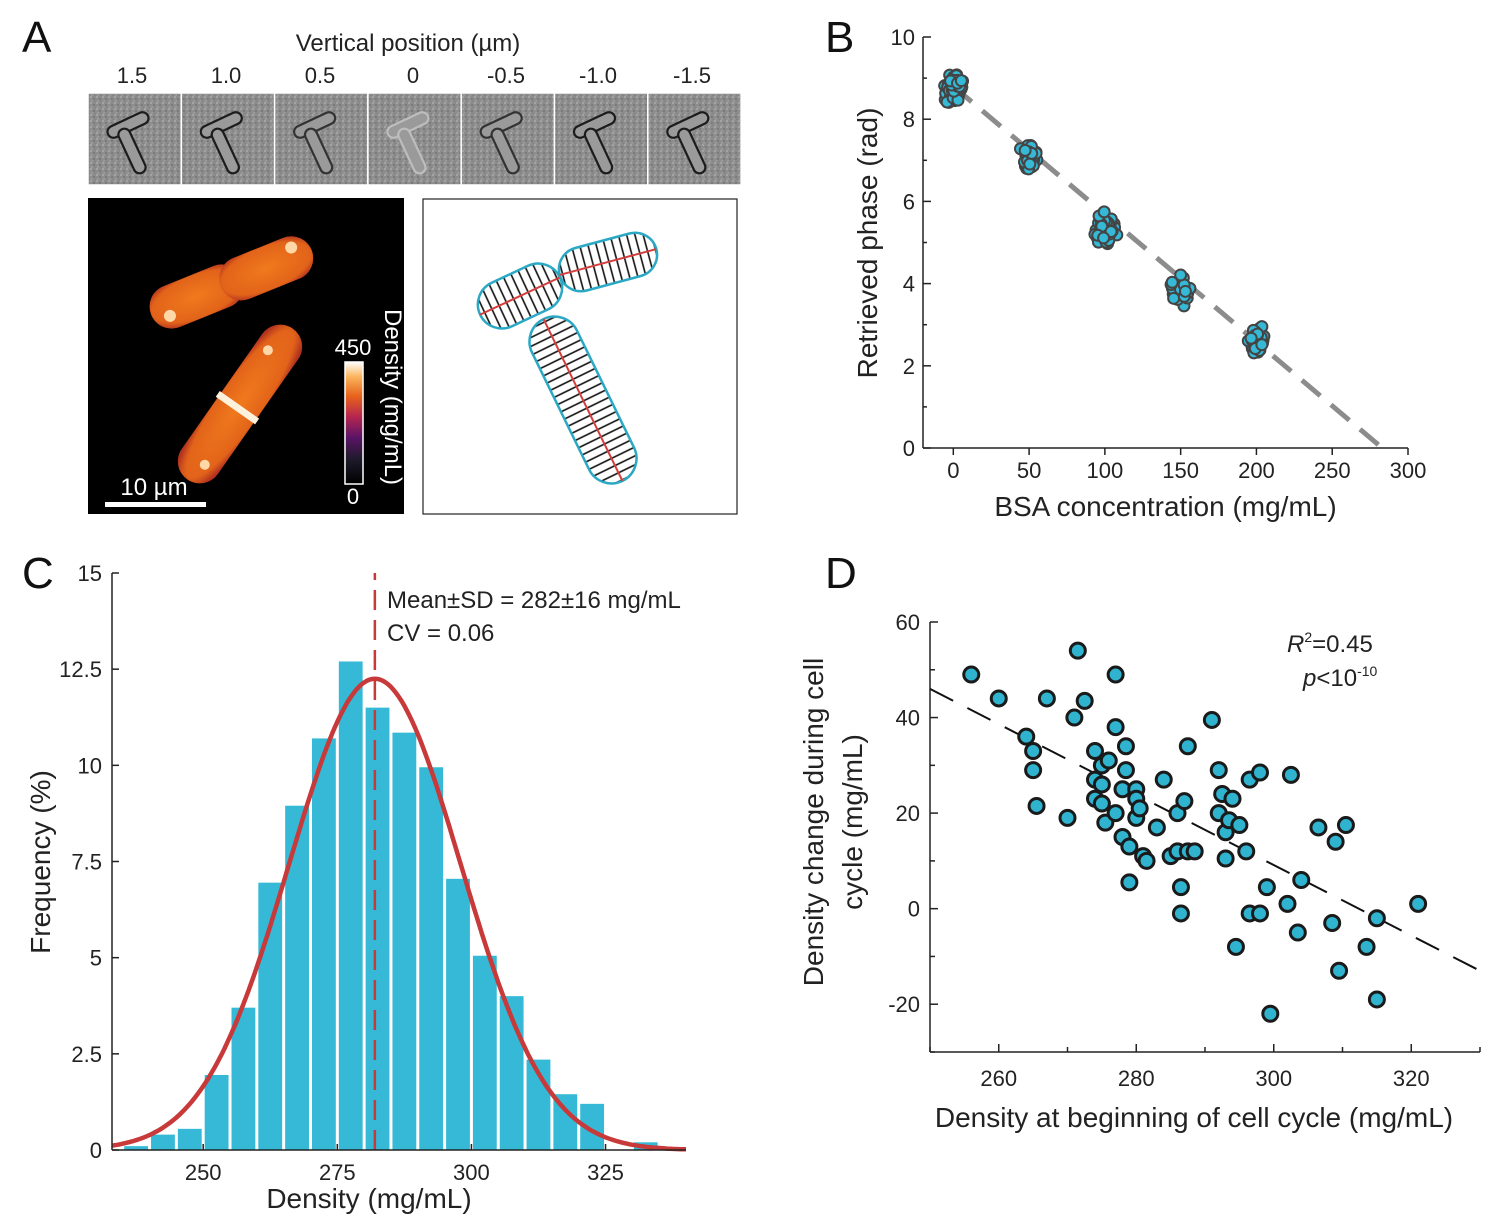 This screenshot has height=1228, width=1500. I want to click on position-label: 1.0, so click(226, 75).